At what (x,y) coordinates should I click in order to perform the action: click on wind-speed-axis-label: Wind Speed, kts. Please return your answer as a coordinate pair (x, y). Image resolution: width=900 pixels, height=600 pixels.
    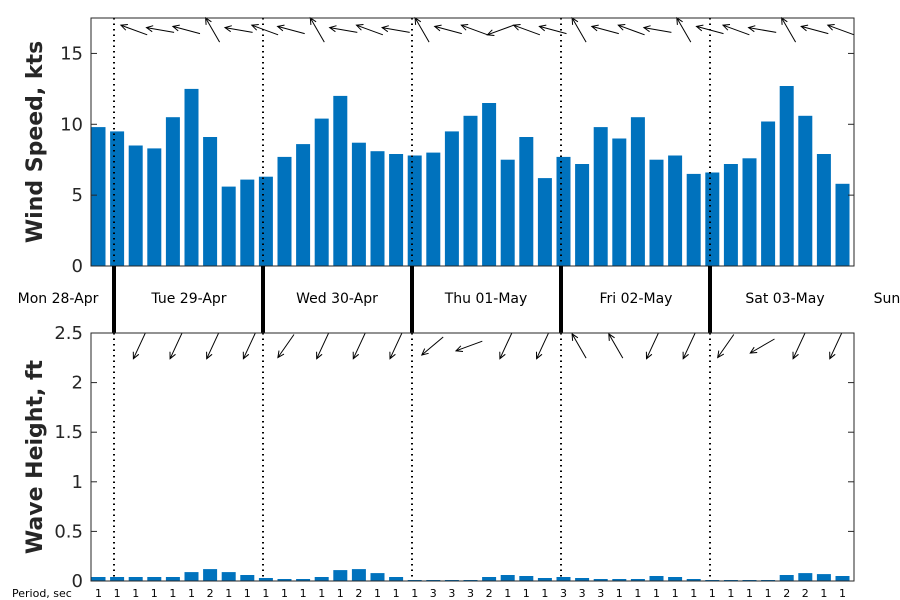
    Looking at the image, I should click on (35, 142).